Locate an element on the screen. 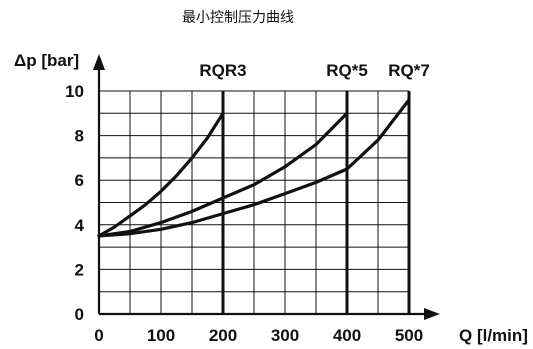 The image size is (533, 349). series-label: RQR3 is located at coordinates (222, 70).